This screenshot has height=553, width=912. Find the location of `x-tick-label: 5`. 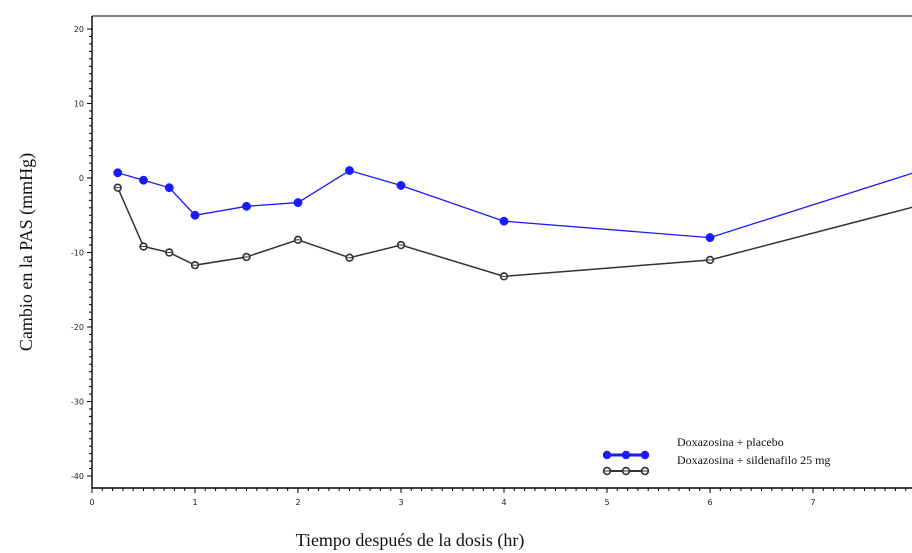

x-tick-label: 5 is located at coordinates (606, 502).